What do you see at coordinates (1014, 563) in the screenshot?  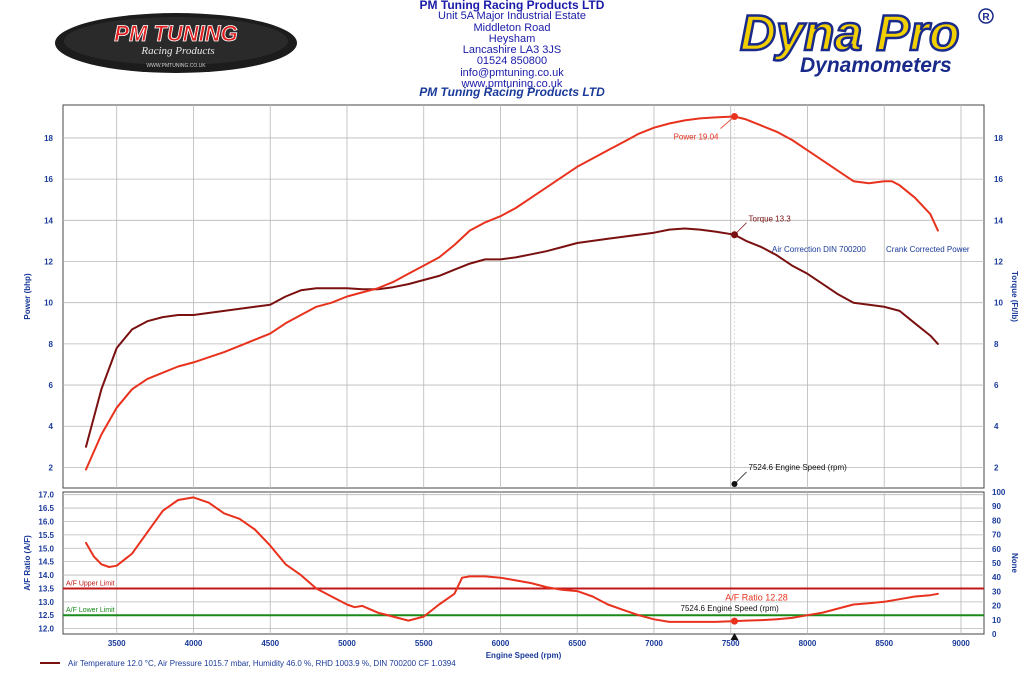 I see `right-axis-title: None` at bounding box center [1014, 563].